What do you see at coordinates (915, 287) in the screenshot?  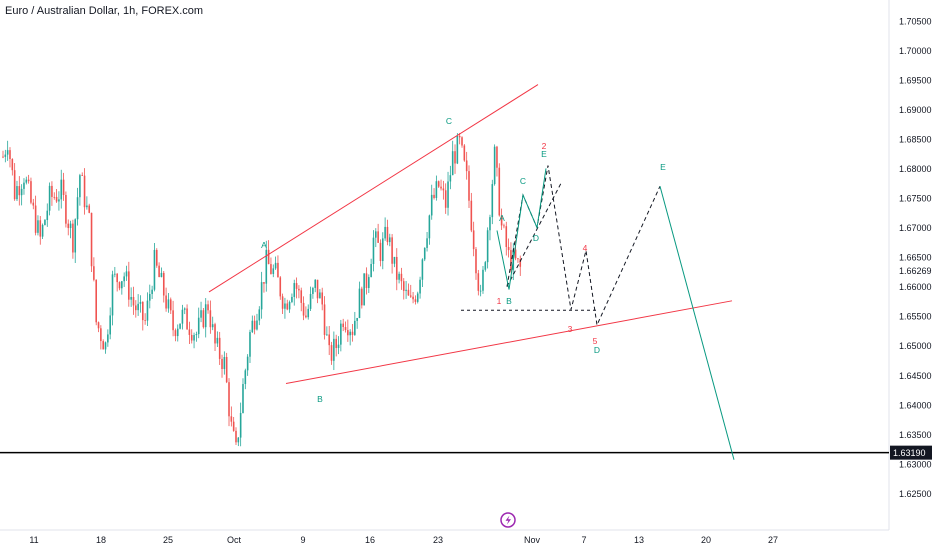 I see `price-tick: 1.66000` at bounding box center [915, 287].